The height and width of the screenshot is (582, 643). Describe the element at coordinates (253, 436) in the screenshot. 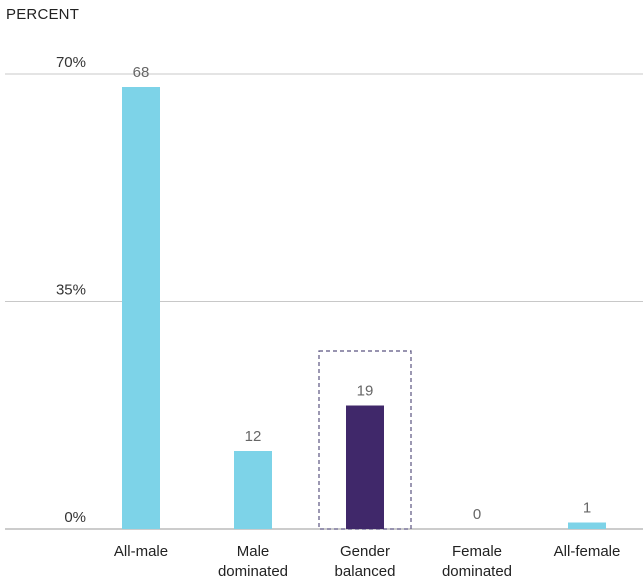

I see `value-label-1: 12` at that location.